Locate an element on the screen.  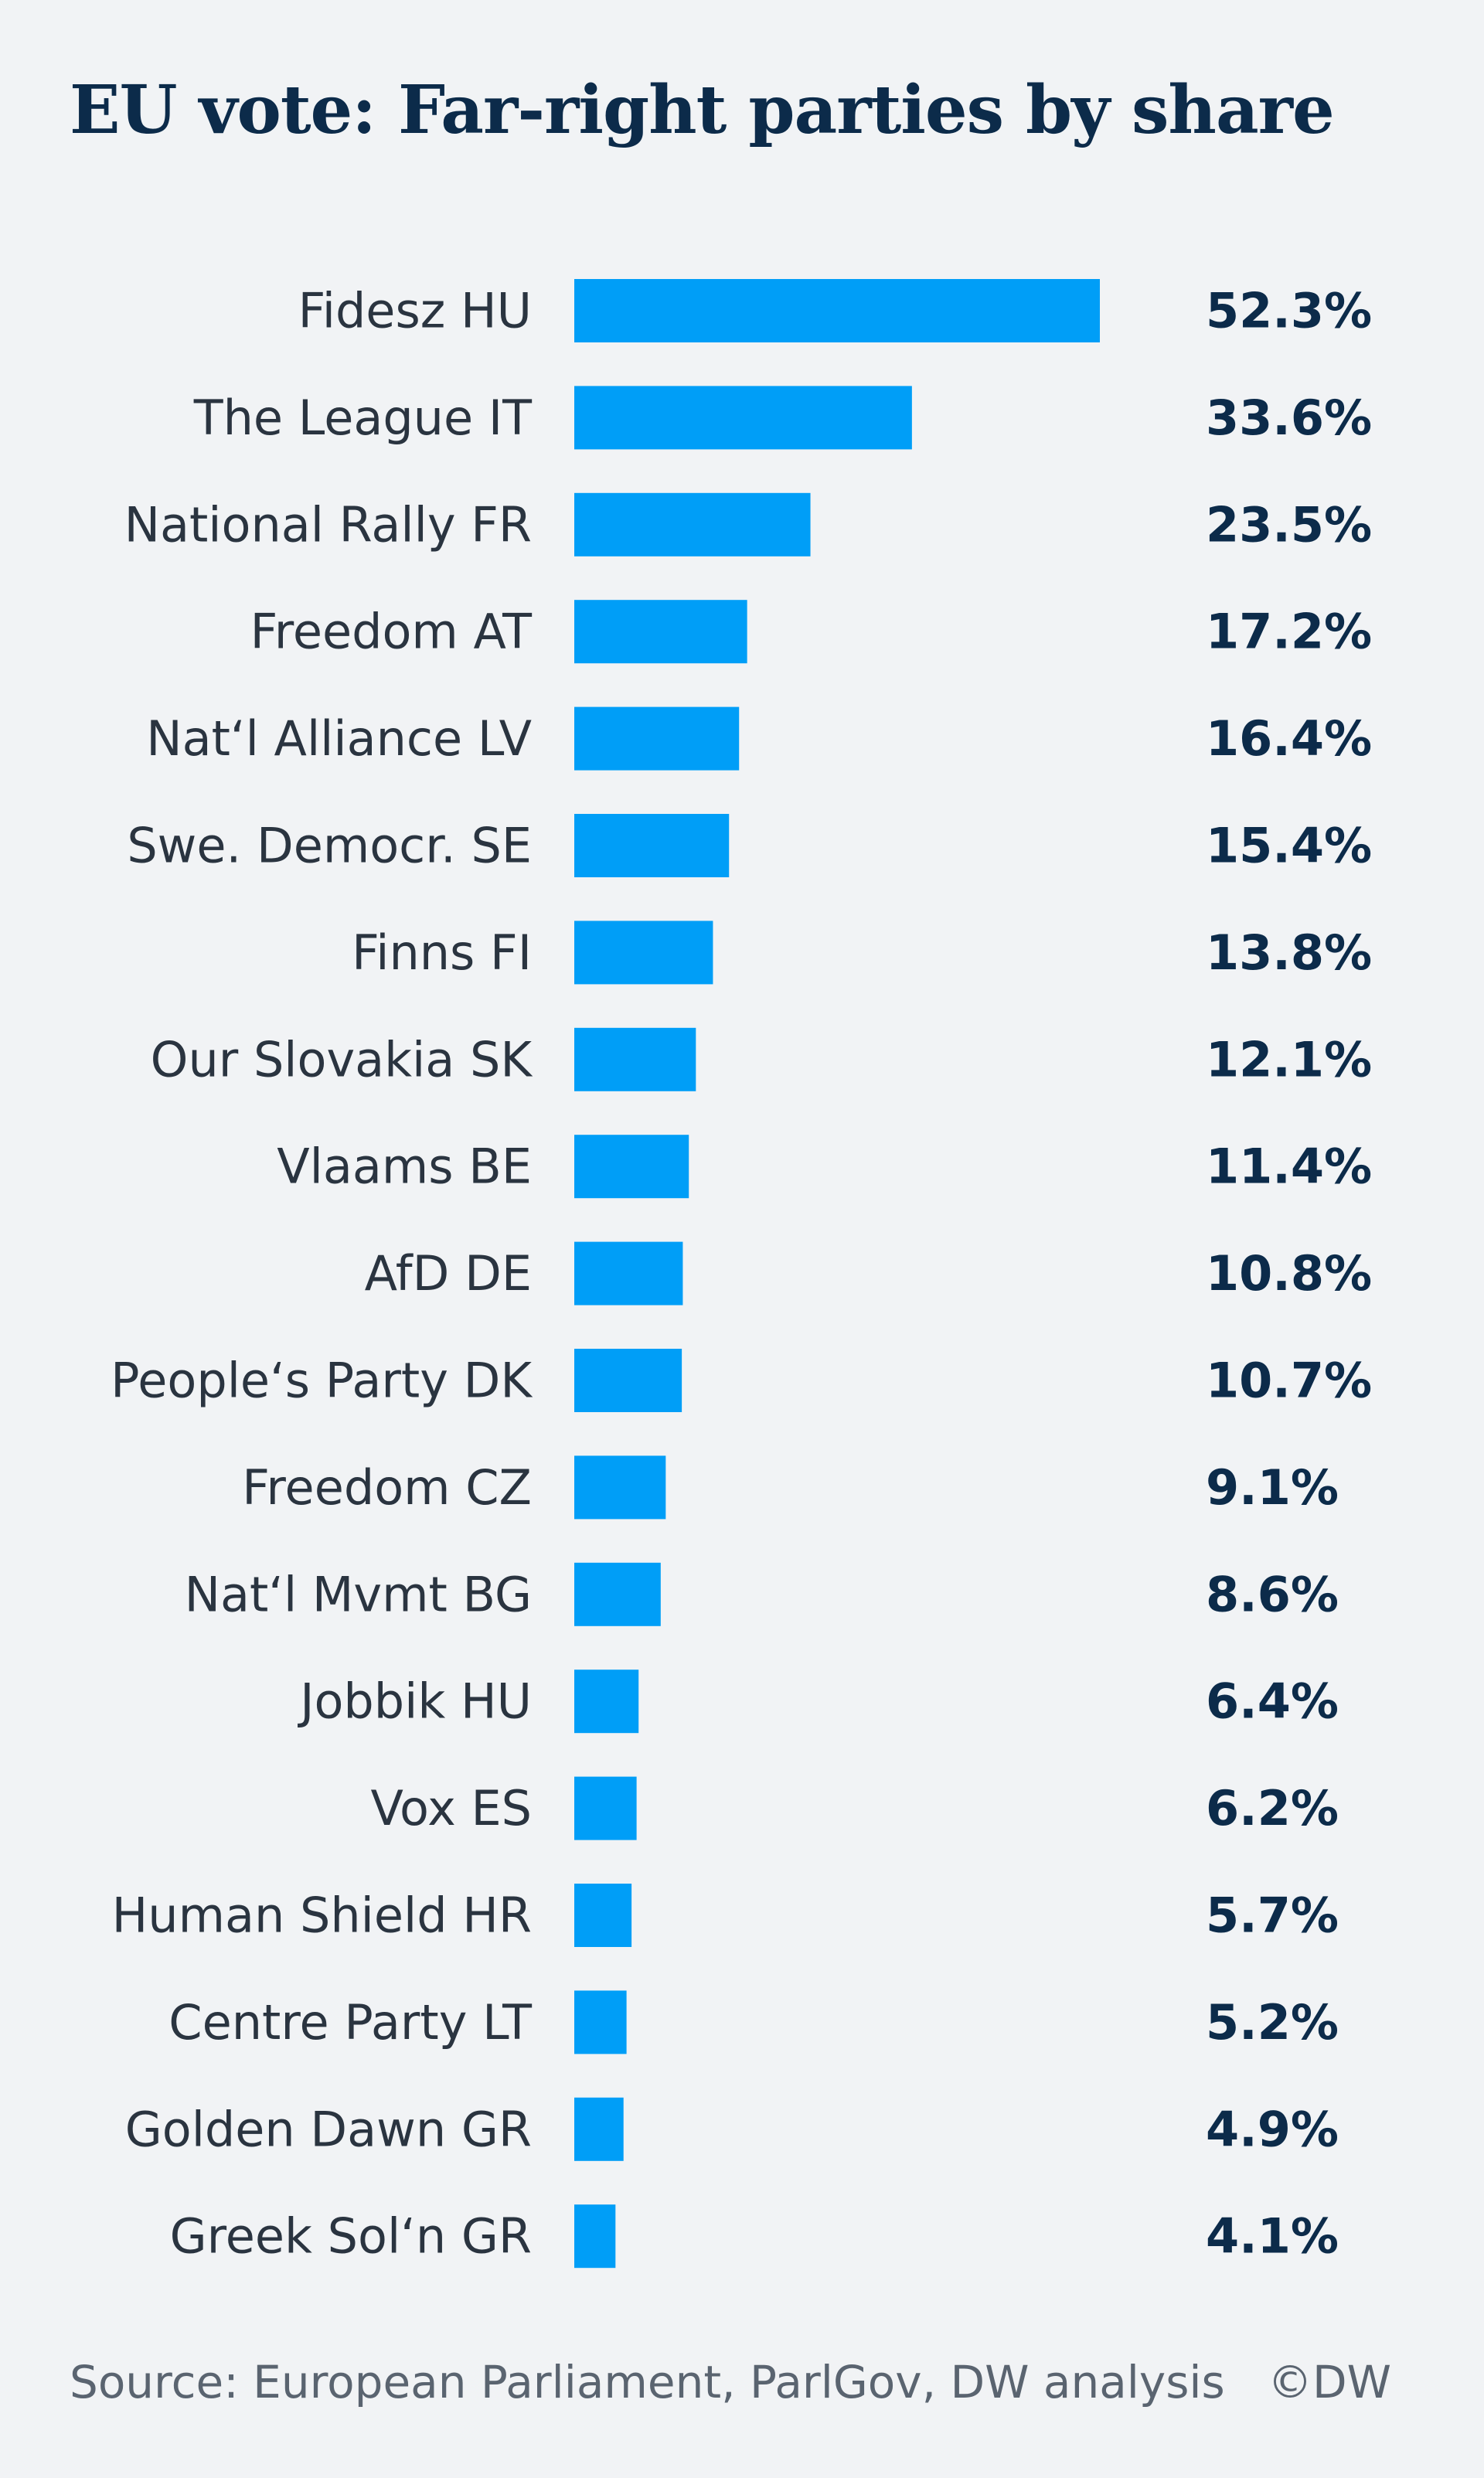
category-label: Human Shield HR is located at coordinates (322, 1915).